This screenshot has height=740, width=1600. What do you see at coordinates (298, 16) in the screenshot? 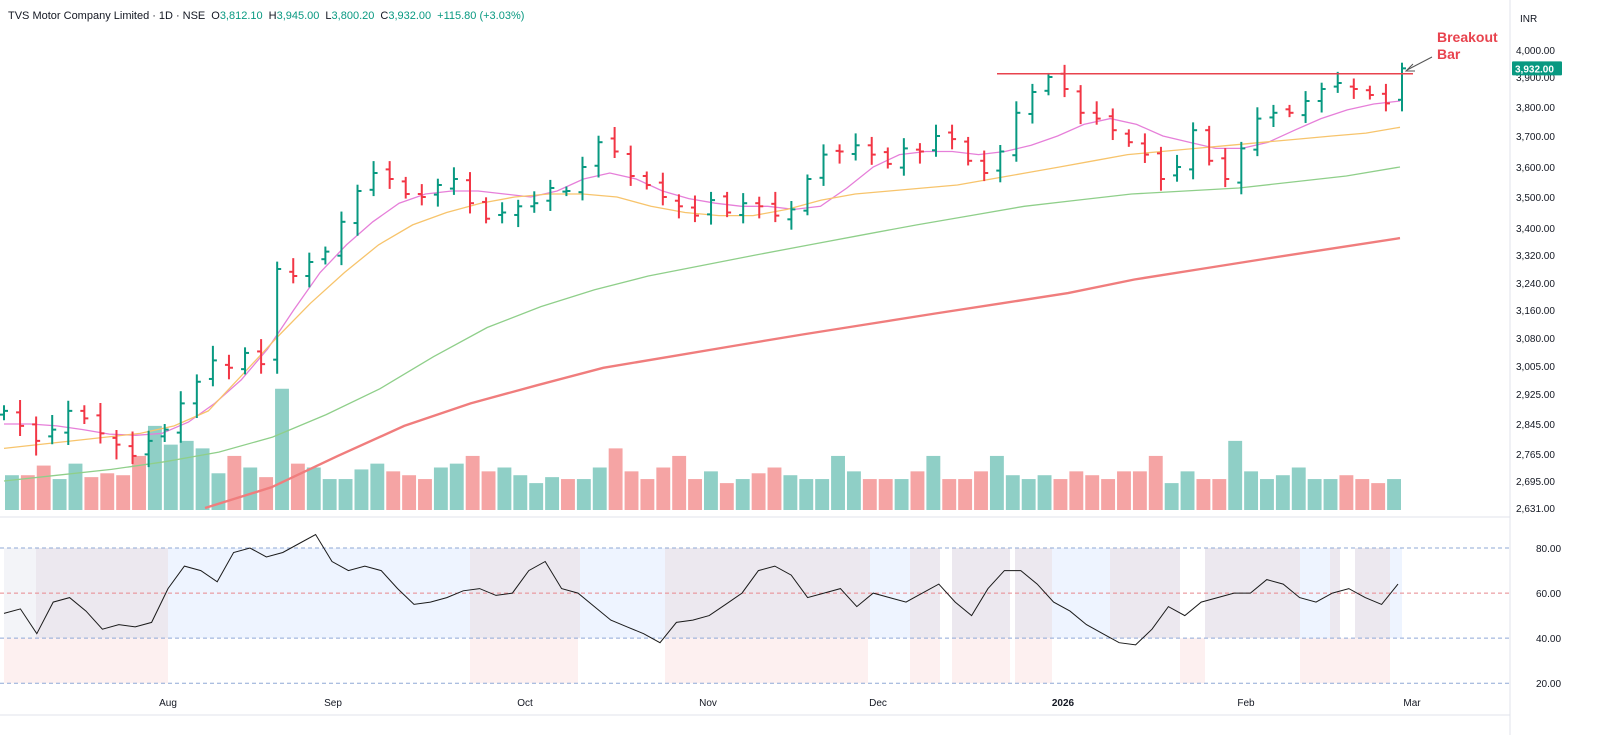
I see `high-value: 3,945.00` at bounding box center [298, 16].